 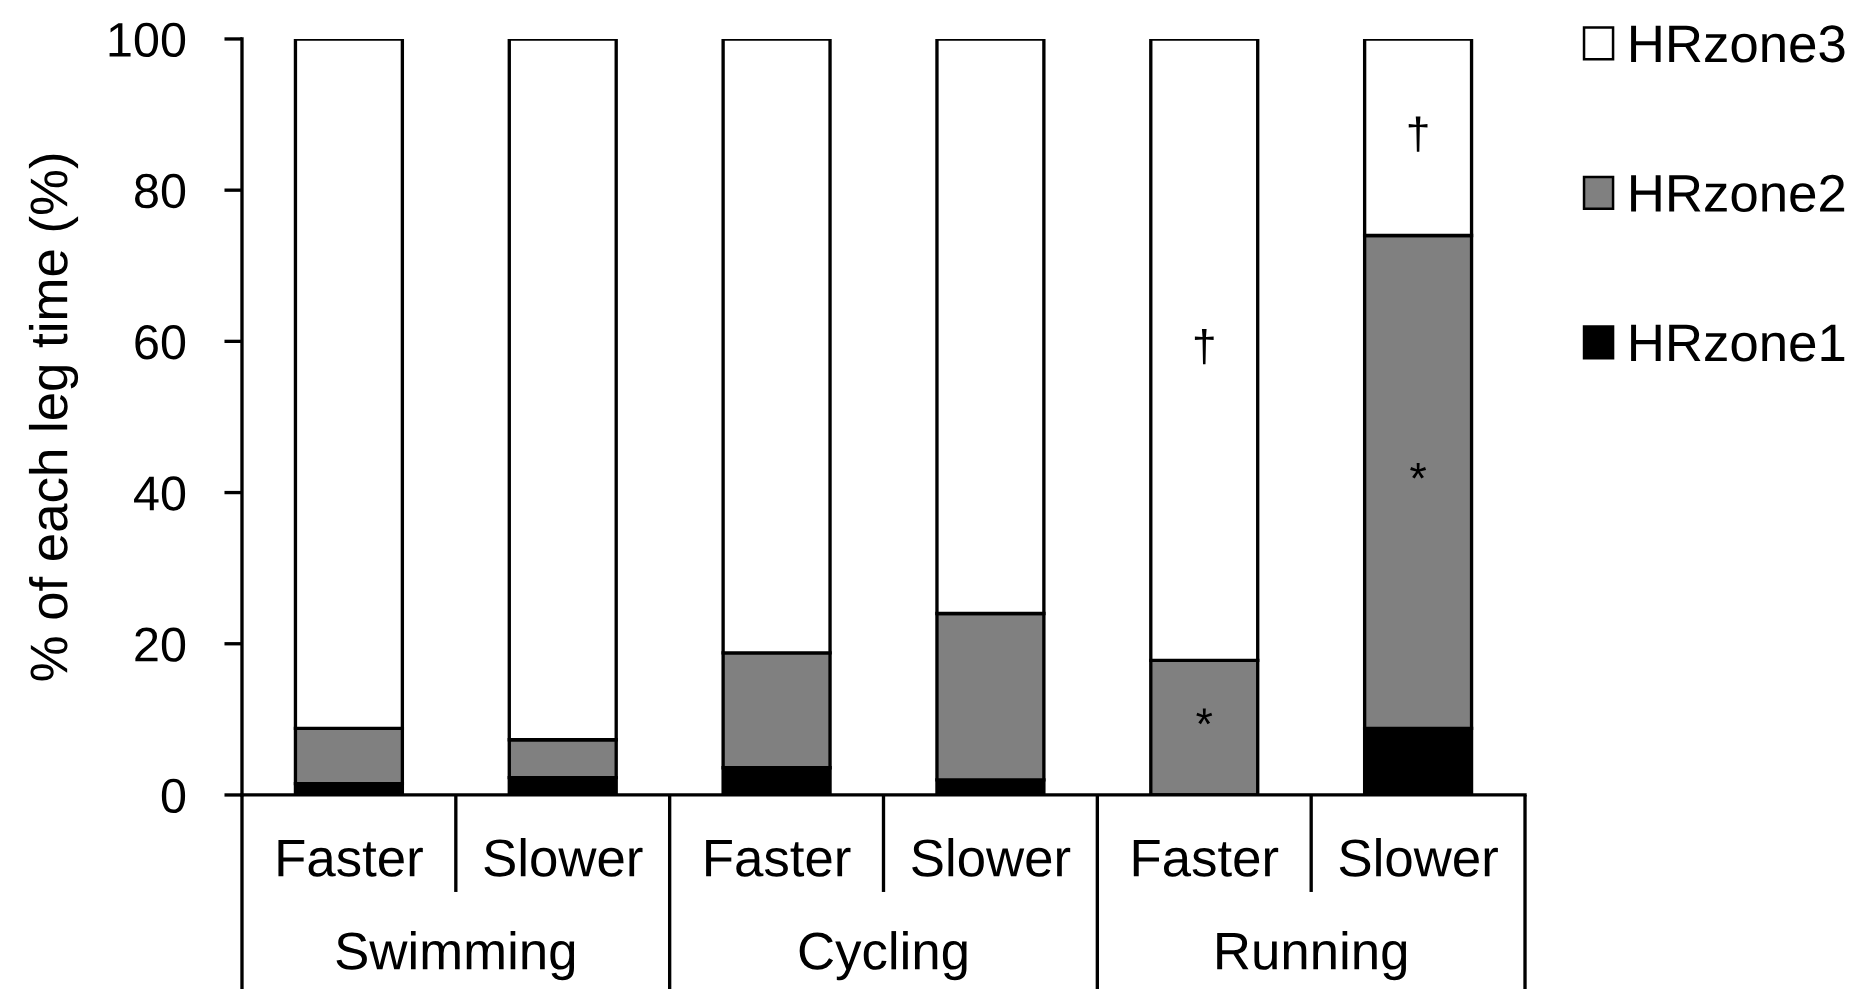 What do you see at coordinates (1738, 44) in the screenshot?
I see `legend-label: HRzone3` at bounding box center [1738, 44].